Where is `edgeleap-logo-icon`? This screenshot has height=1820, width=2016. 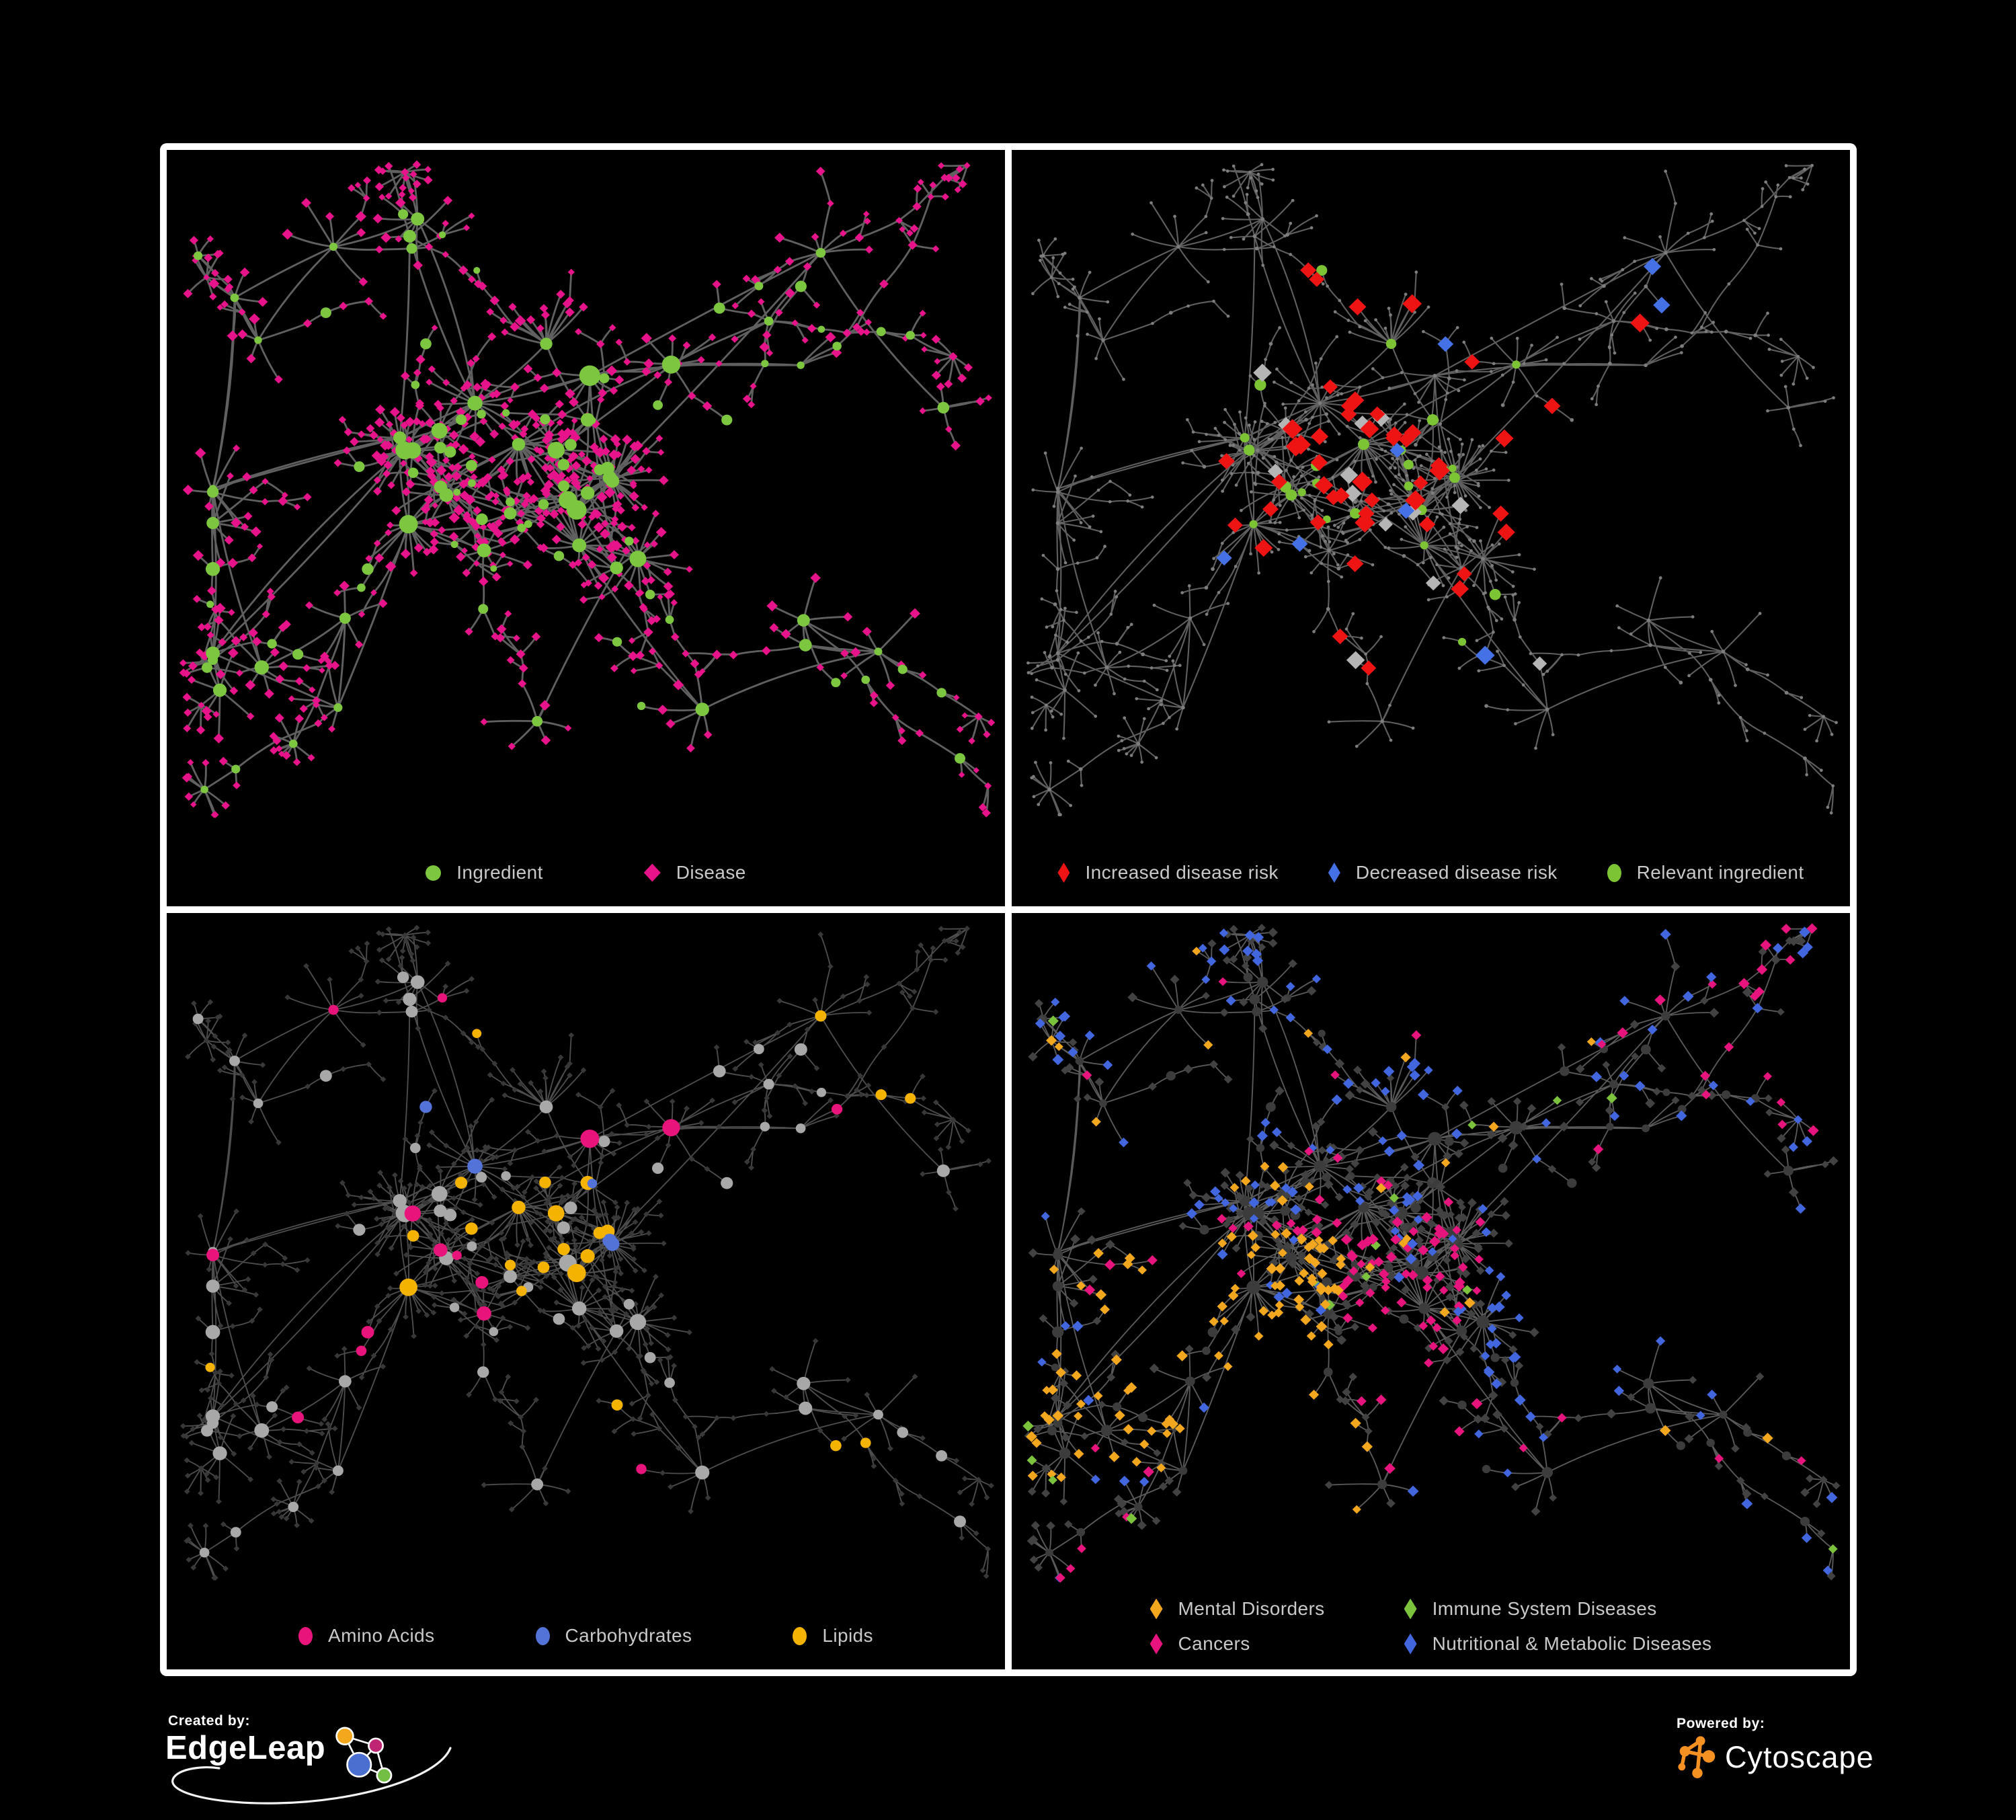
edgeleap-logo-icon is located at coordinates (364, 1755).